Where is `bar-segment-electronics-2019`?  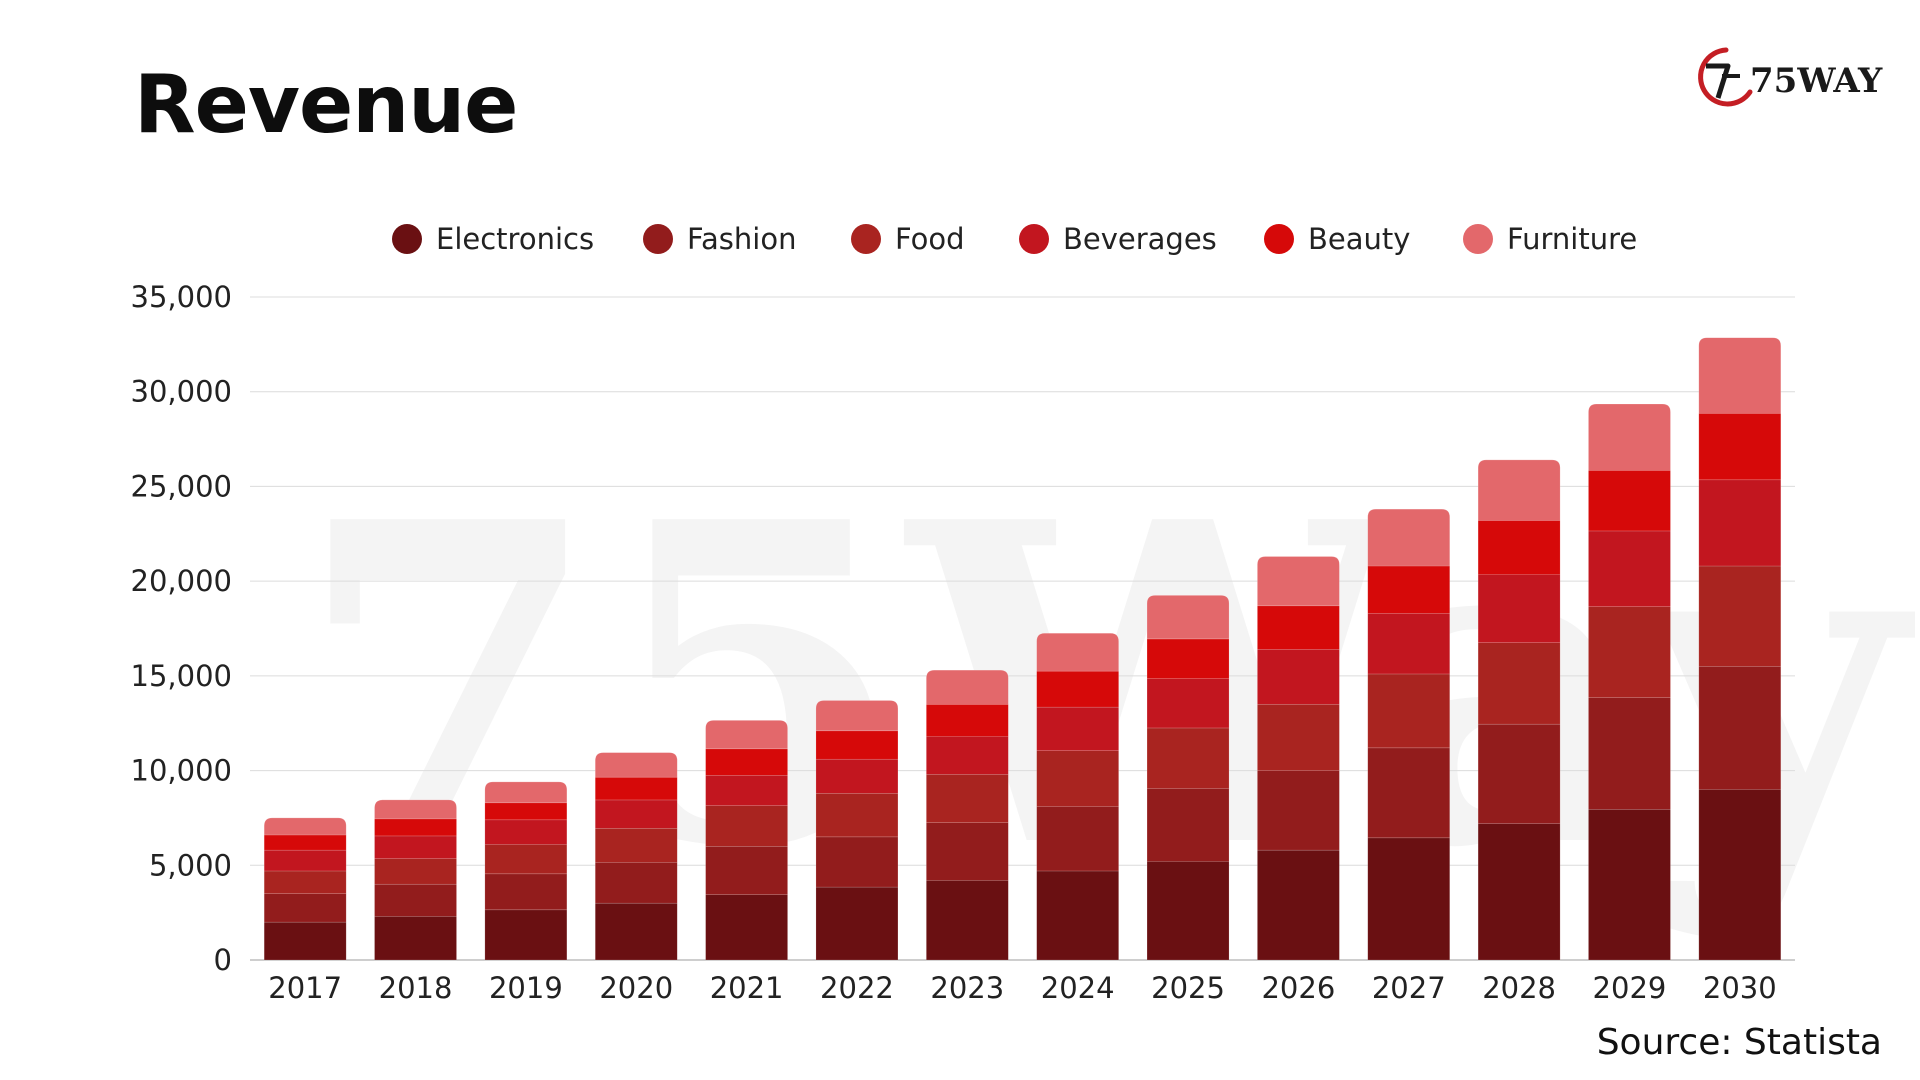 bar-segment-electronics-2019 is located at coordinates (526, 935).